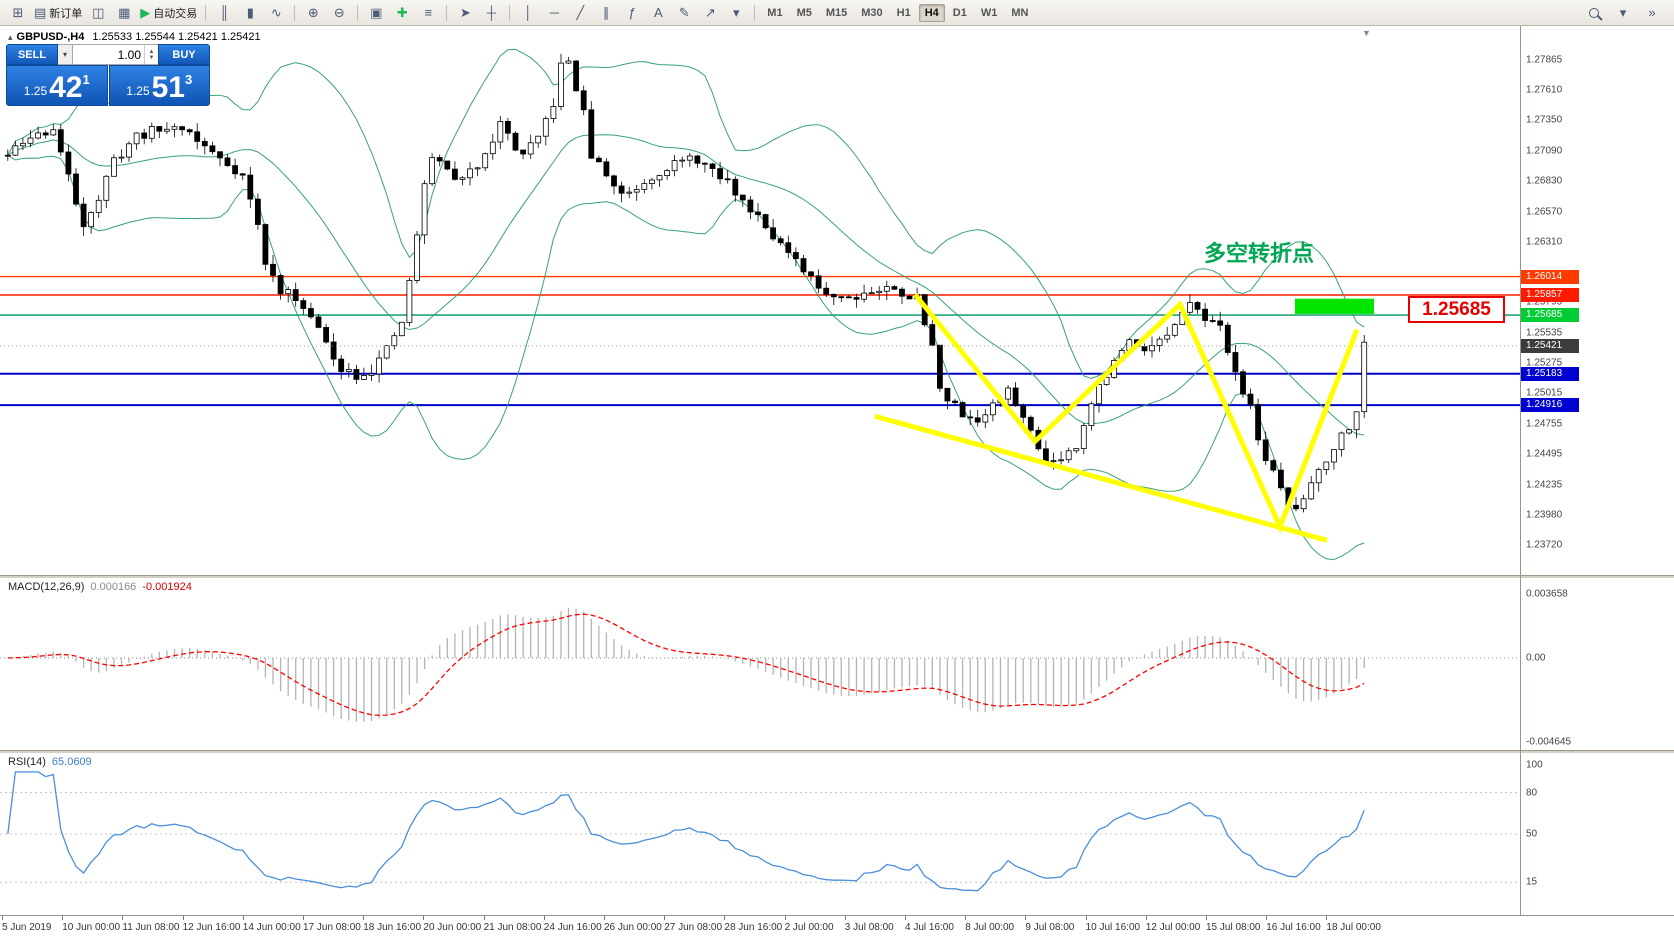 Image resolution: width=1674 pixels, height=950 pixels. What do you see at coordinates (115, 54) in the screenshot?
I see `volume-input: 1.00 ▲ ▼` at bounding box center [115, 54].